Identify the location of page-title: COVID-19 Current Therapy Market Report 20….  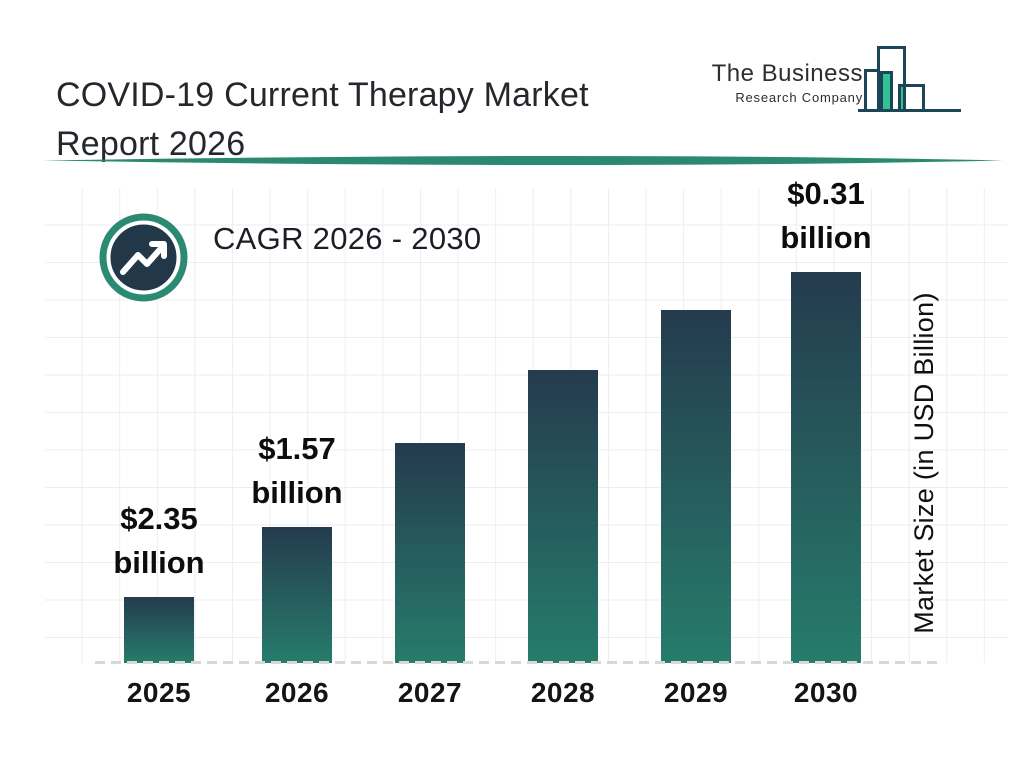
(322, 120).